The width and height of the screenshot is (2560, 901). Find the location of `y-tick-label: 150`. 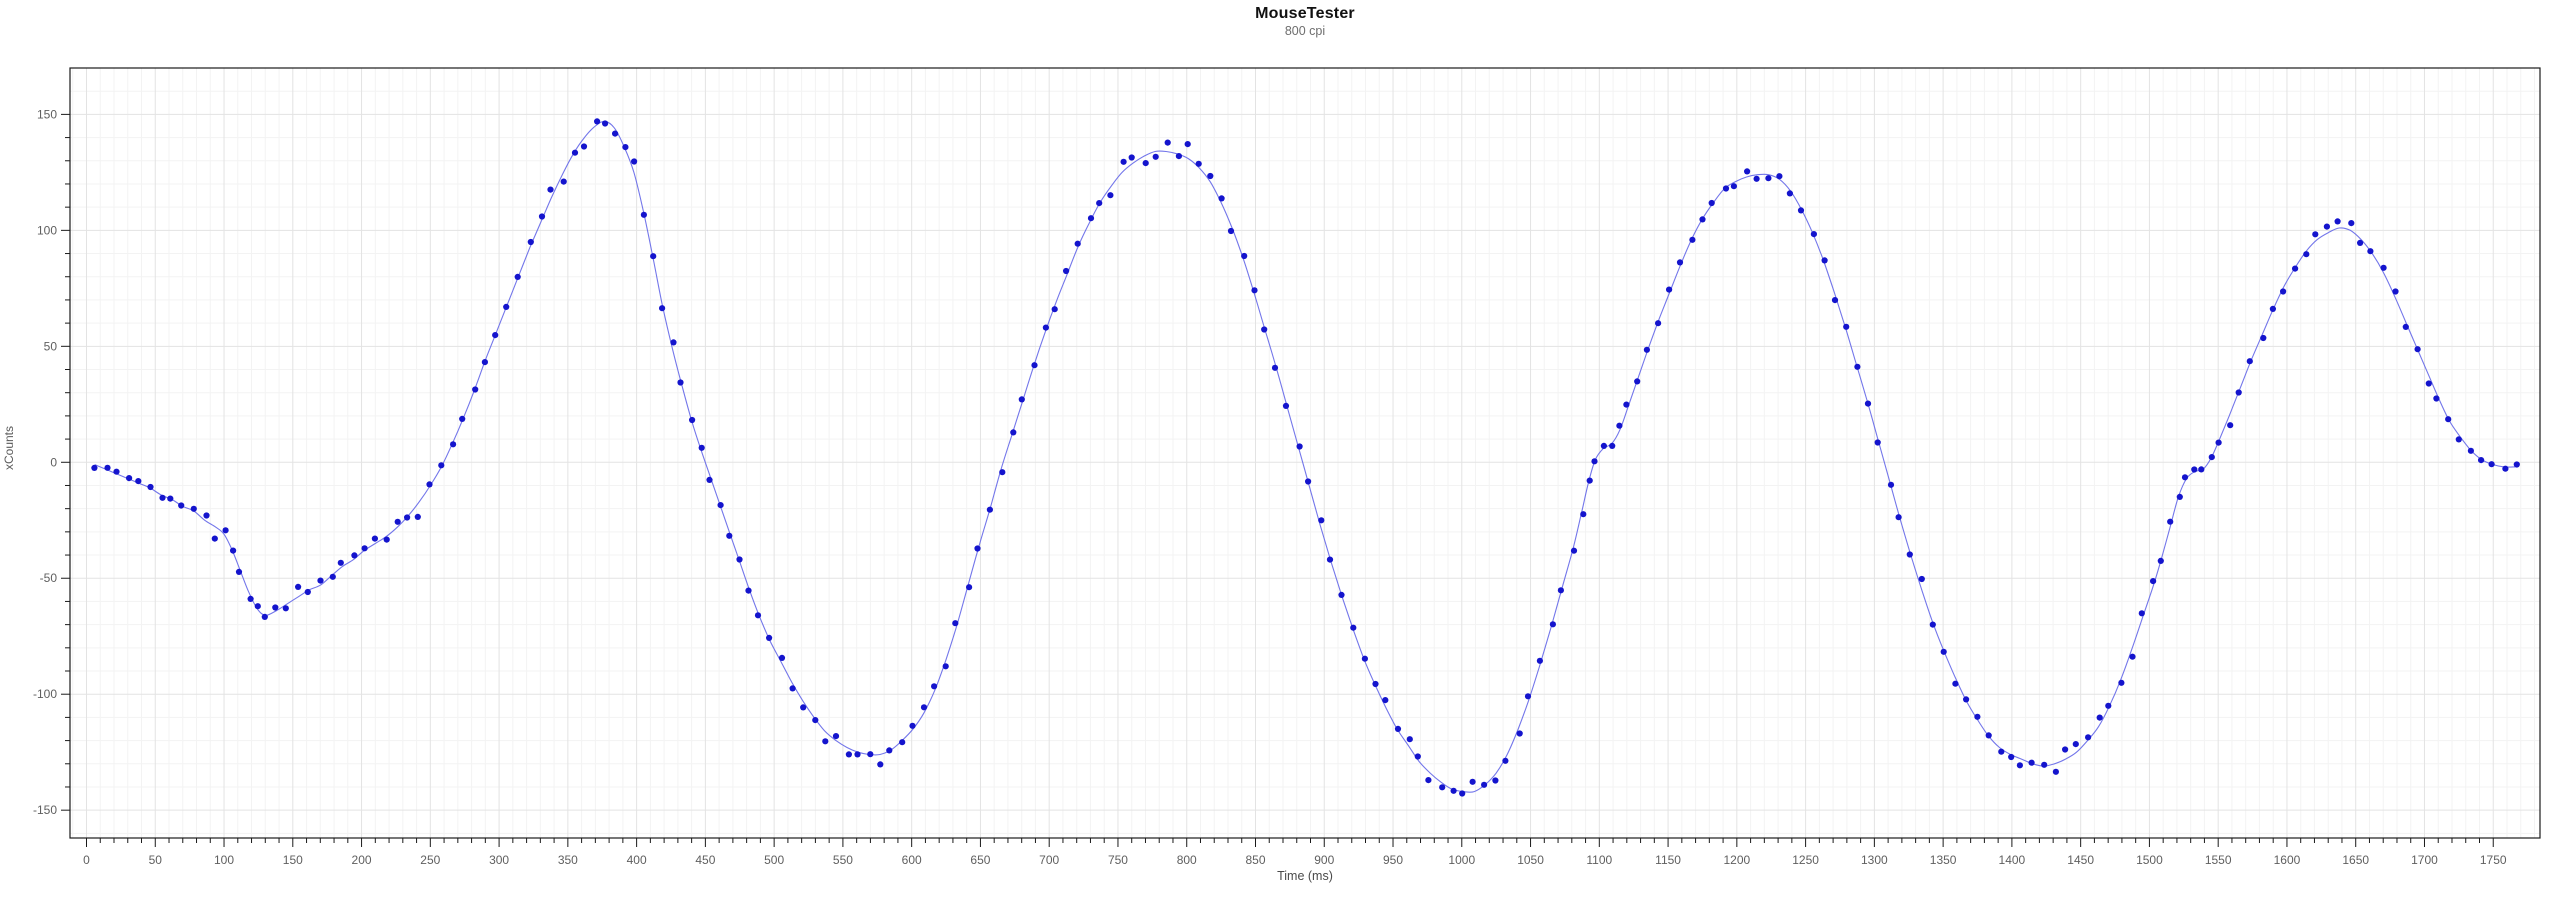

y-tick-label: 150 is located at coordinates (47, 114).